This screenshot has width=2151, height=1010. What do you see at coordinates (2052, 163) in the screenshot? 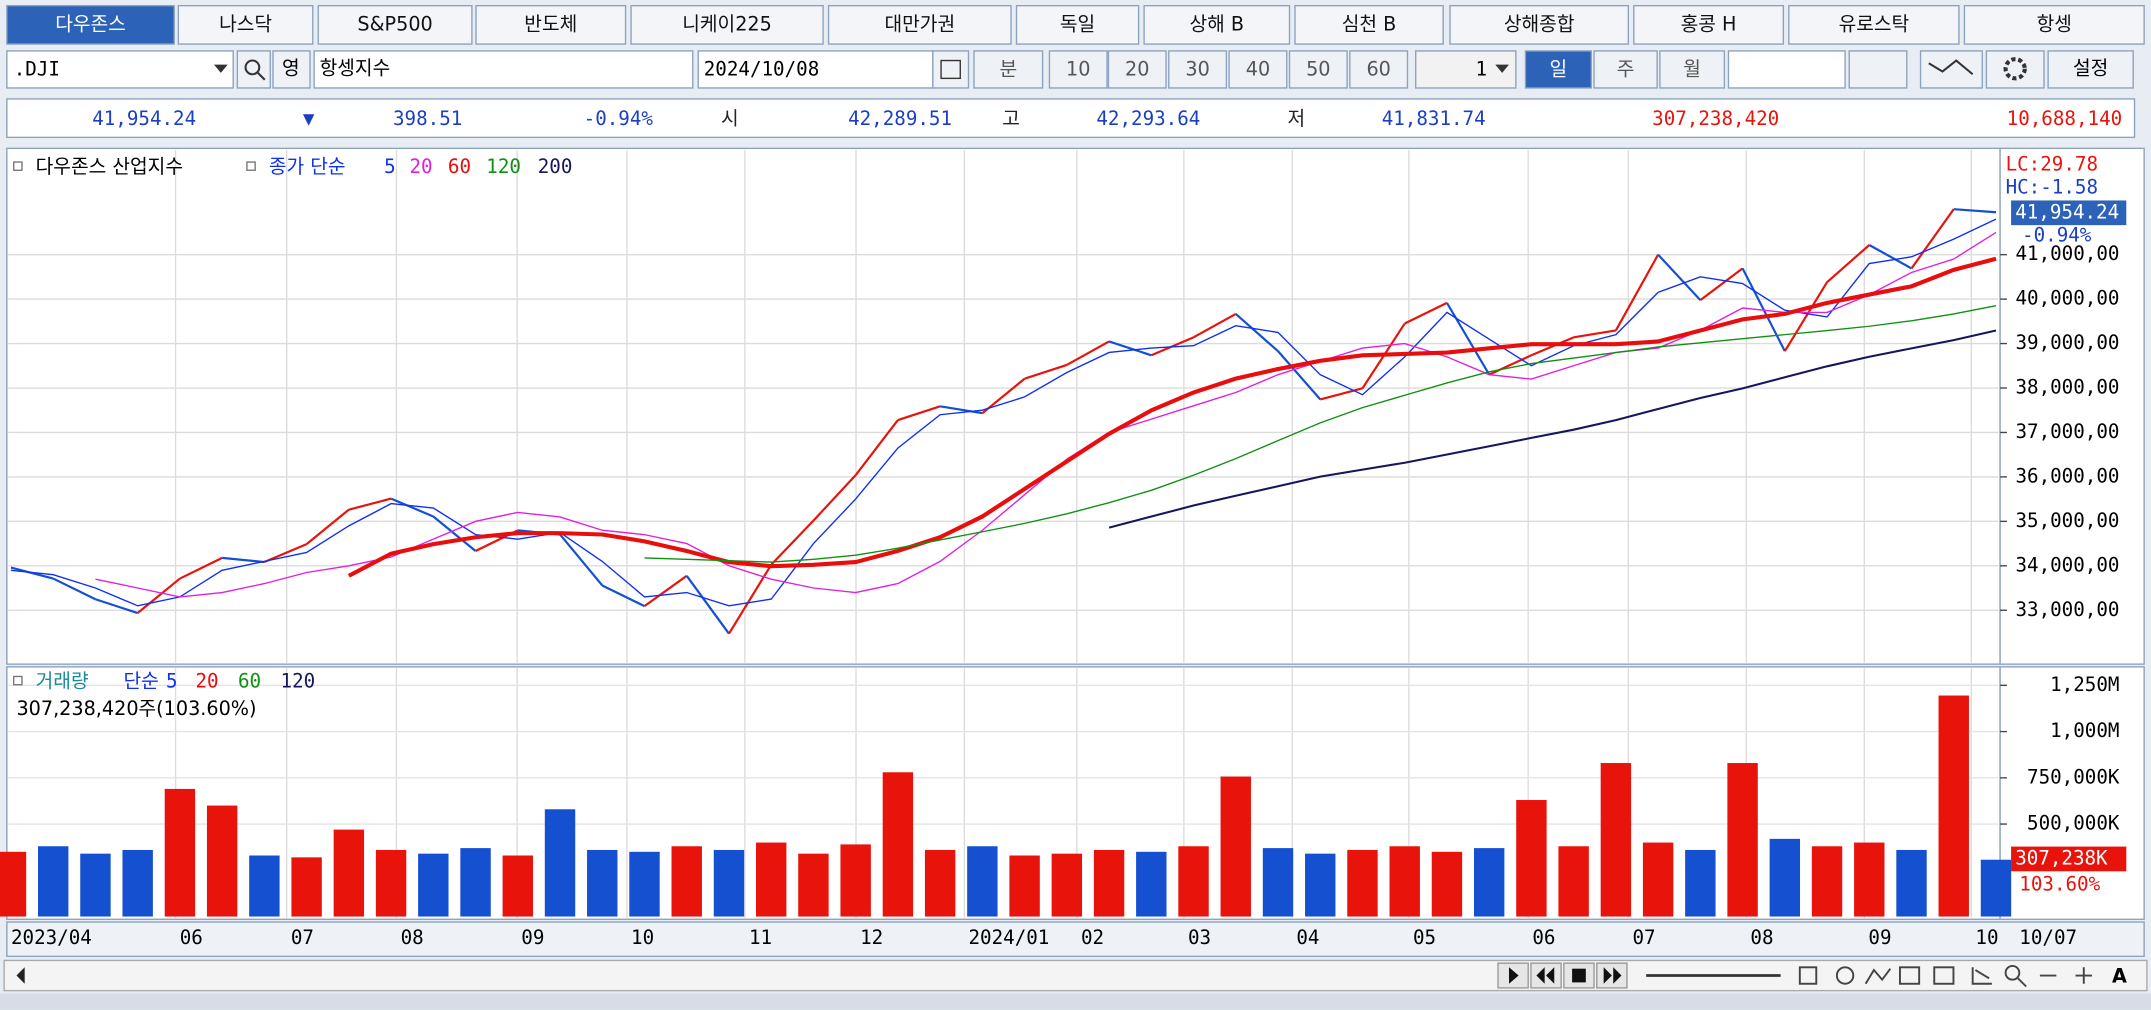
I see `side-label: LC:29.78` at bounding box center [2052, 163].